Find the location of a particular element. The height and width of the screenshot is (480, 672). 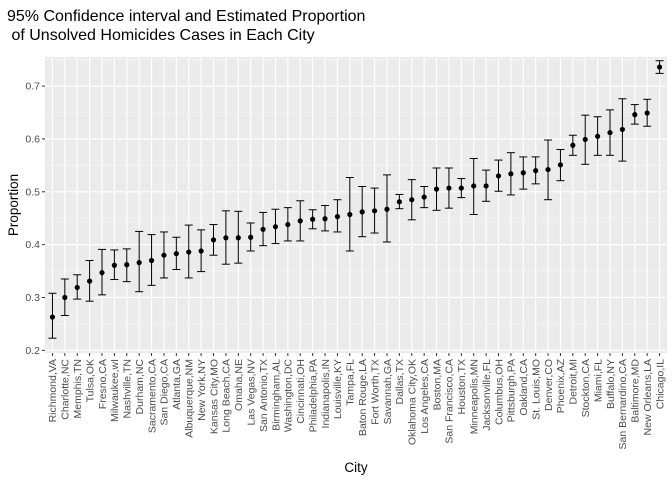

x-tick-label: Phoenix,AZ is located at coordinates (561, 385).